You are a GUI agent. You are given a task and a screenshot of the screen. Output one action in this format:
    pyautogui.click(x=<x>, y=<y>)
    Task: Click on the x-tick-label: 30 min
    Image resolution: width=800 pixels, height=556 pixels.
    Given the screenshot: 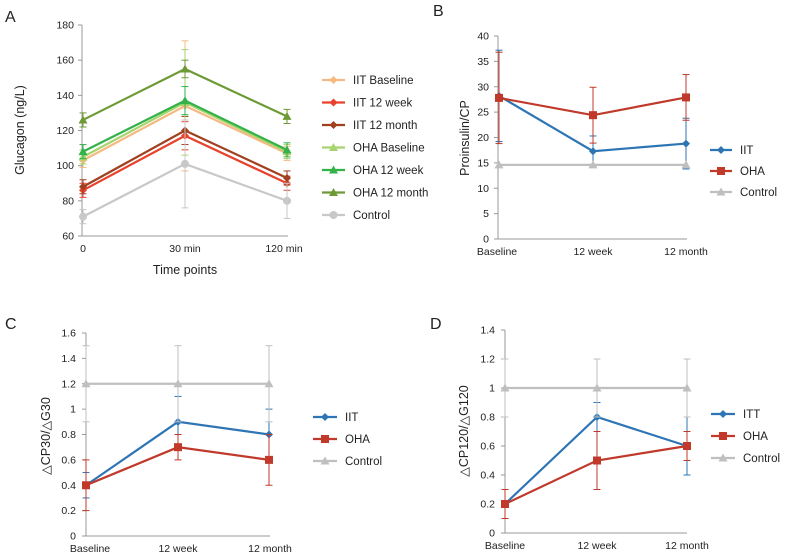 What is the action you would take?
    pyautogui.click(x=185, y=249)
    